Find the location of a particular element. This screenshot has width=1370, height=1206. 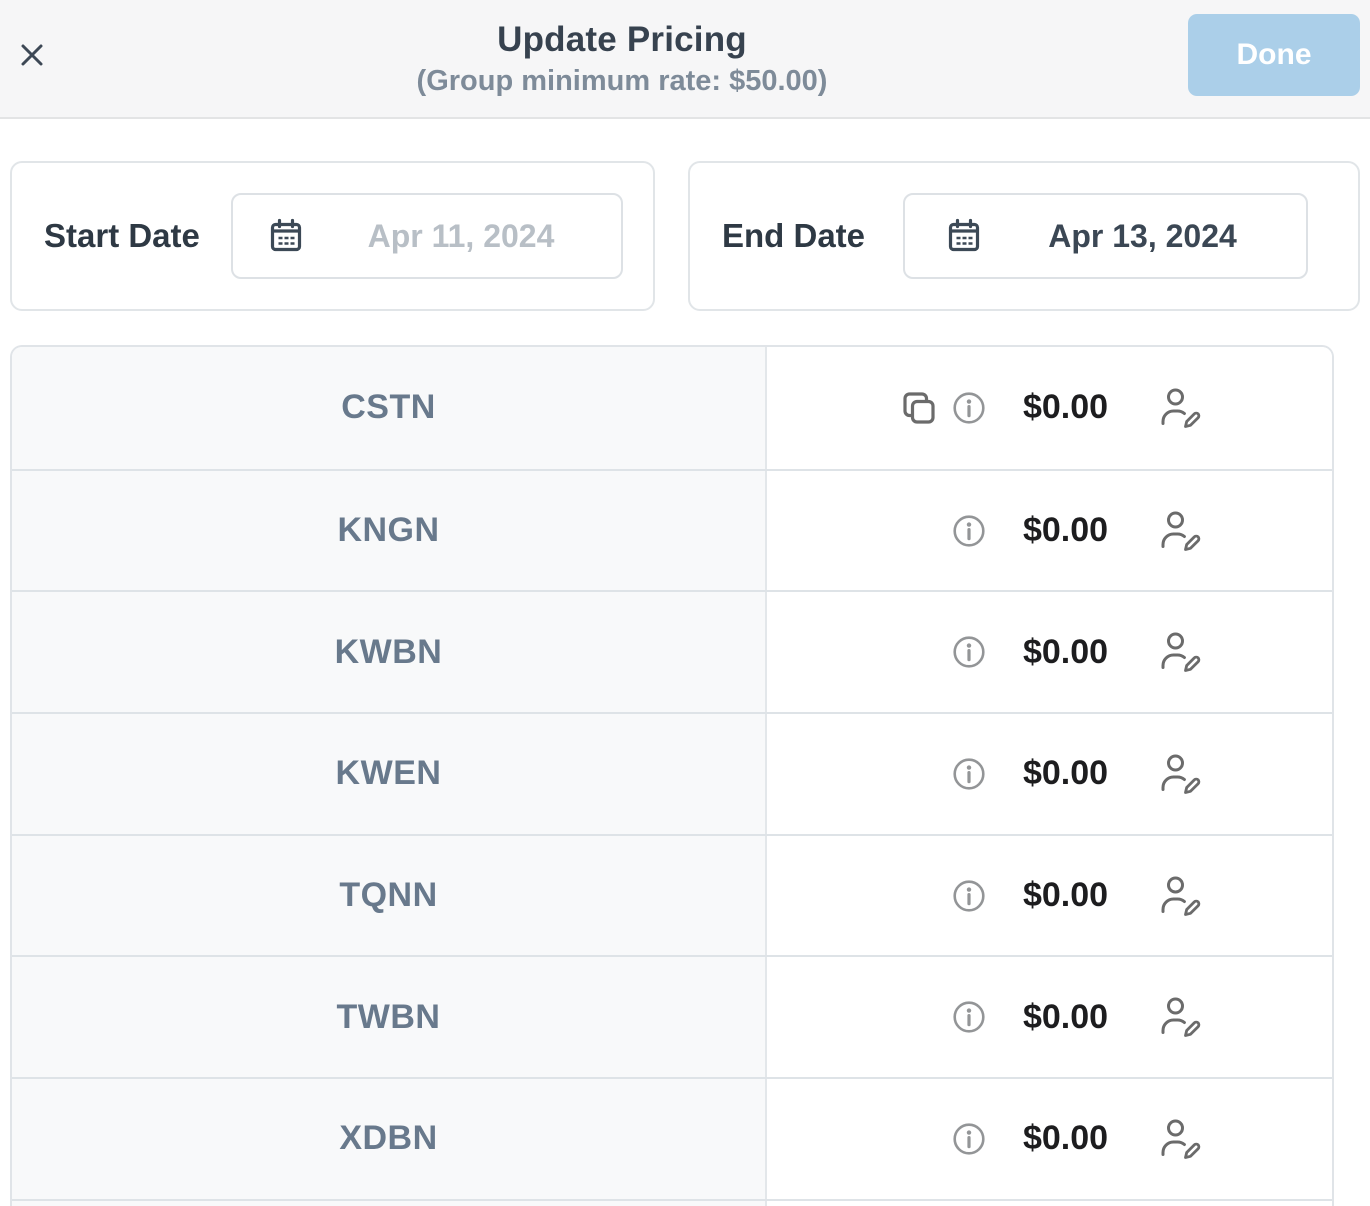

start-date-input: Apr 11, 2024 is located at coordinates (427, 236).